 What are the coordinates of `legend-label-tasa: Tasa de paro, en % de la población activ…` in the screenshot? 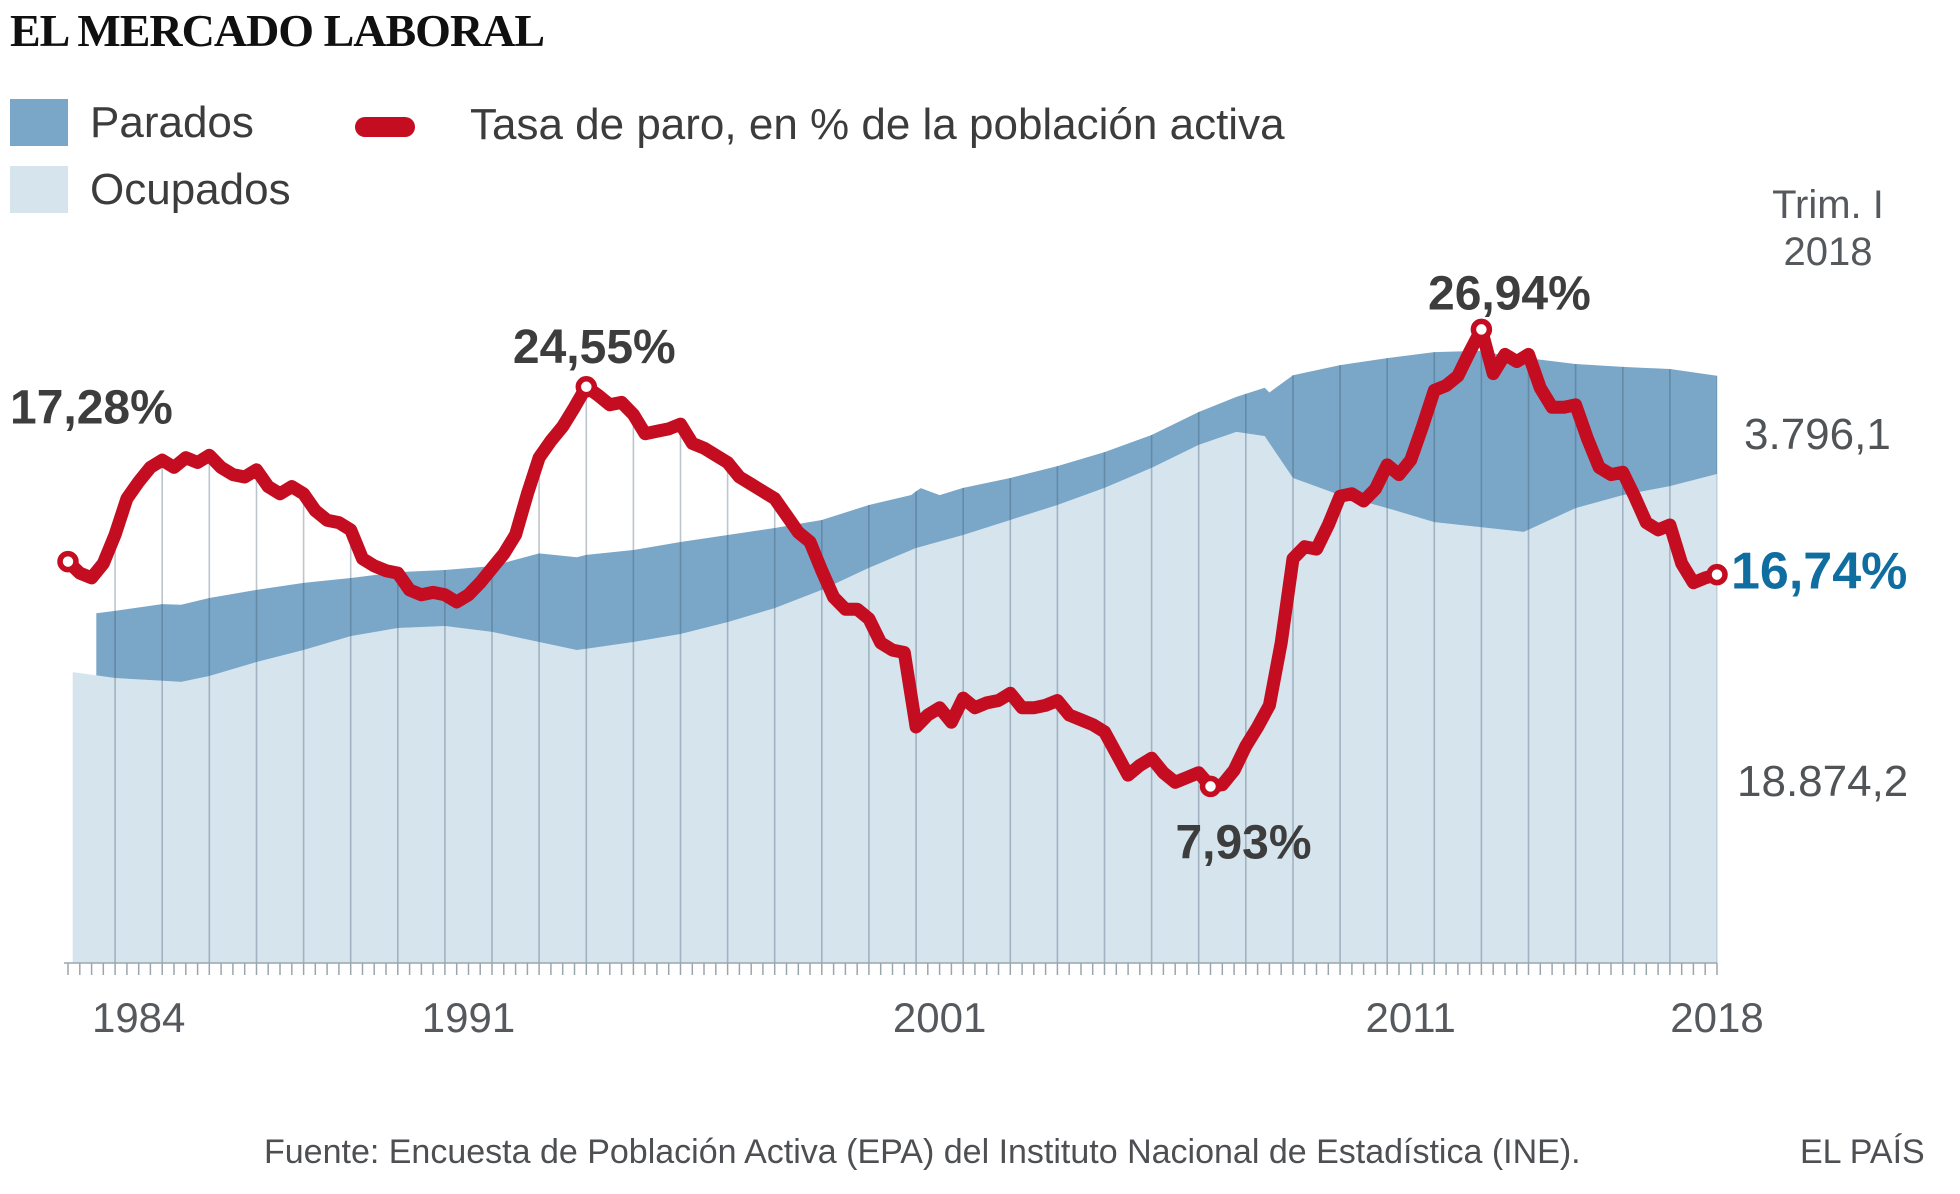 It's located at (877, 124).